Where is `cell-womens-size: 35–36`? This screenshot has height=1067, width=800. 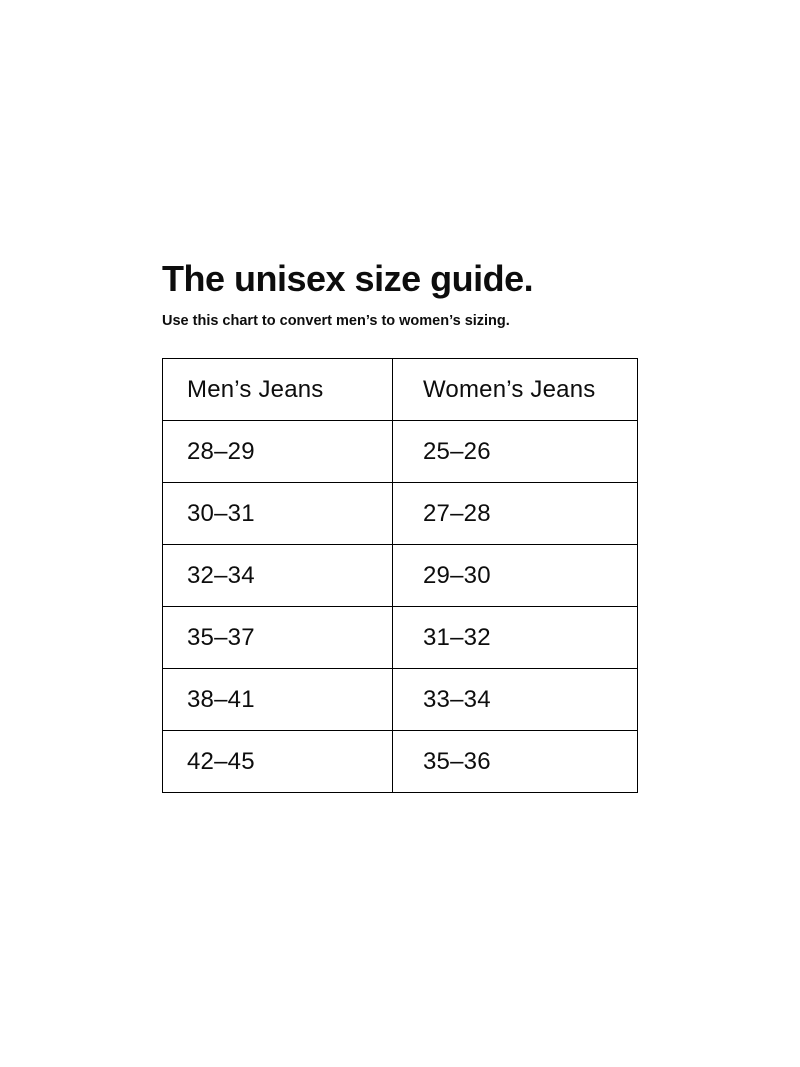
cell-womens-size: 35–36 is located at coordinates (515, 762).